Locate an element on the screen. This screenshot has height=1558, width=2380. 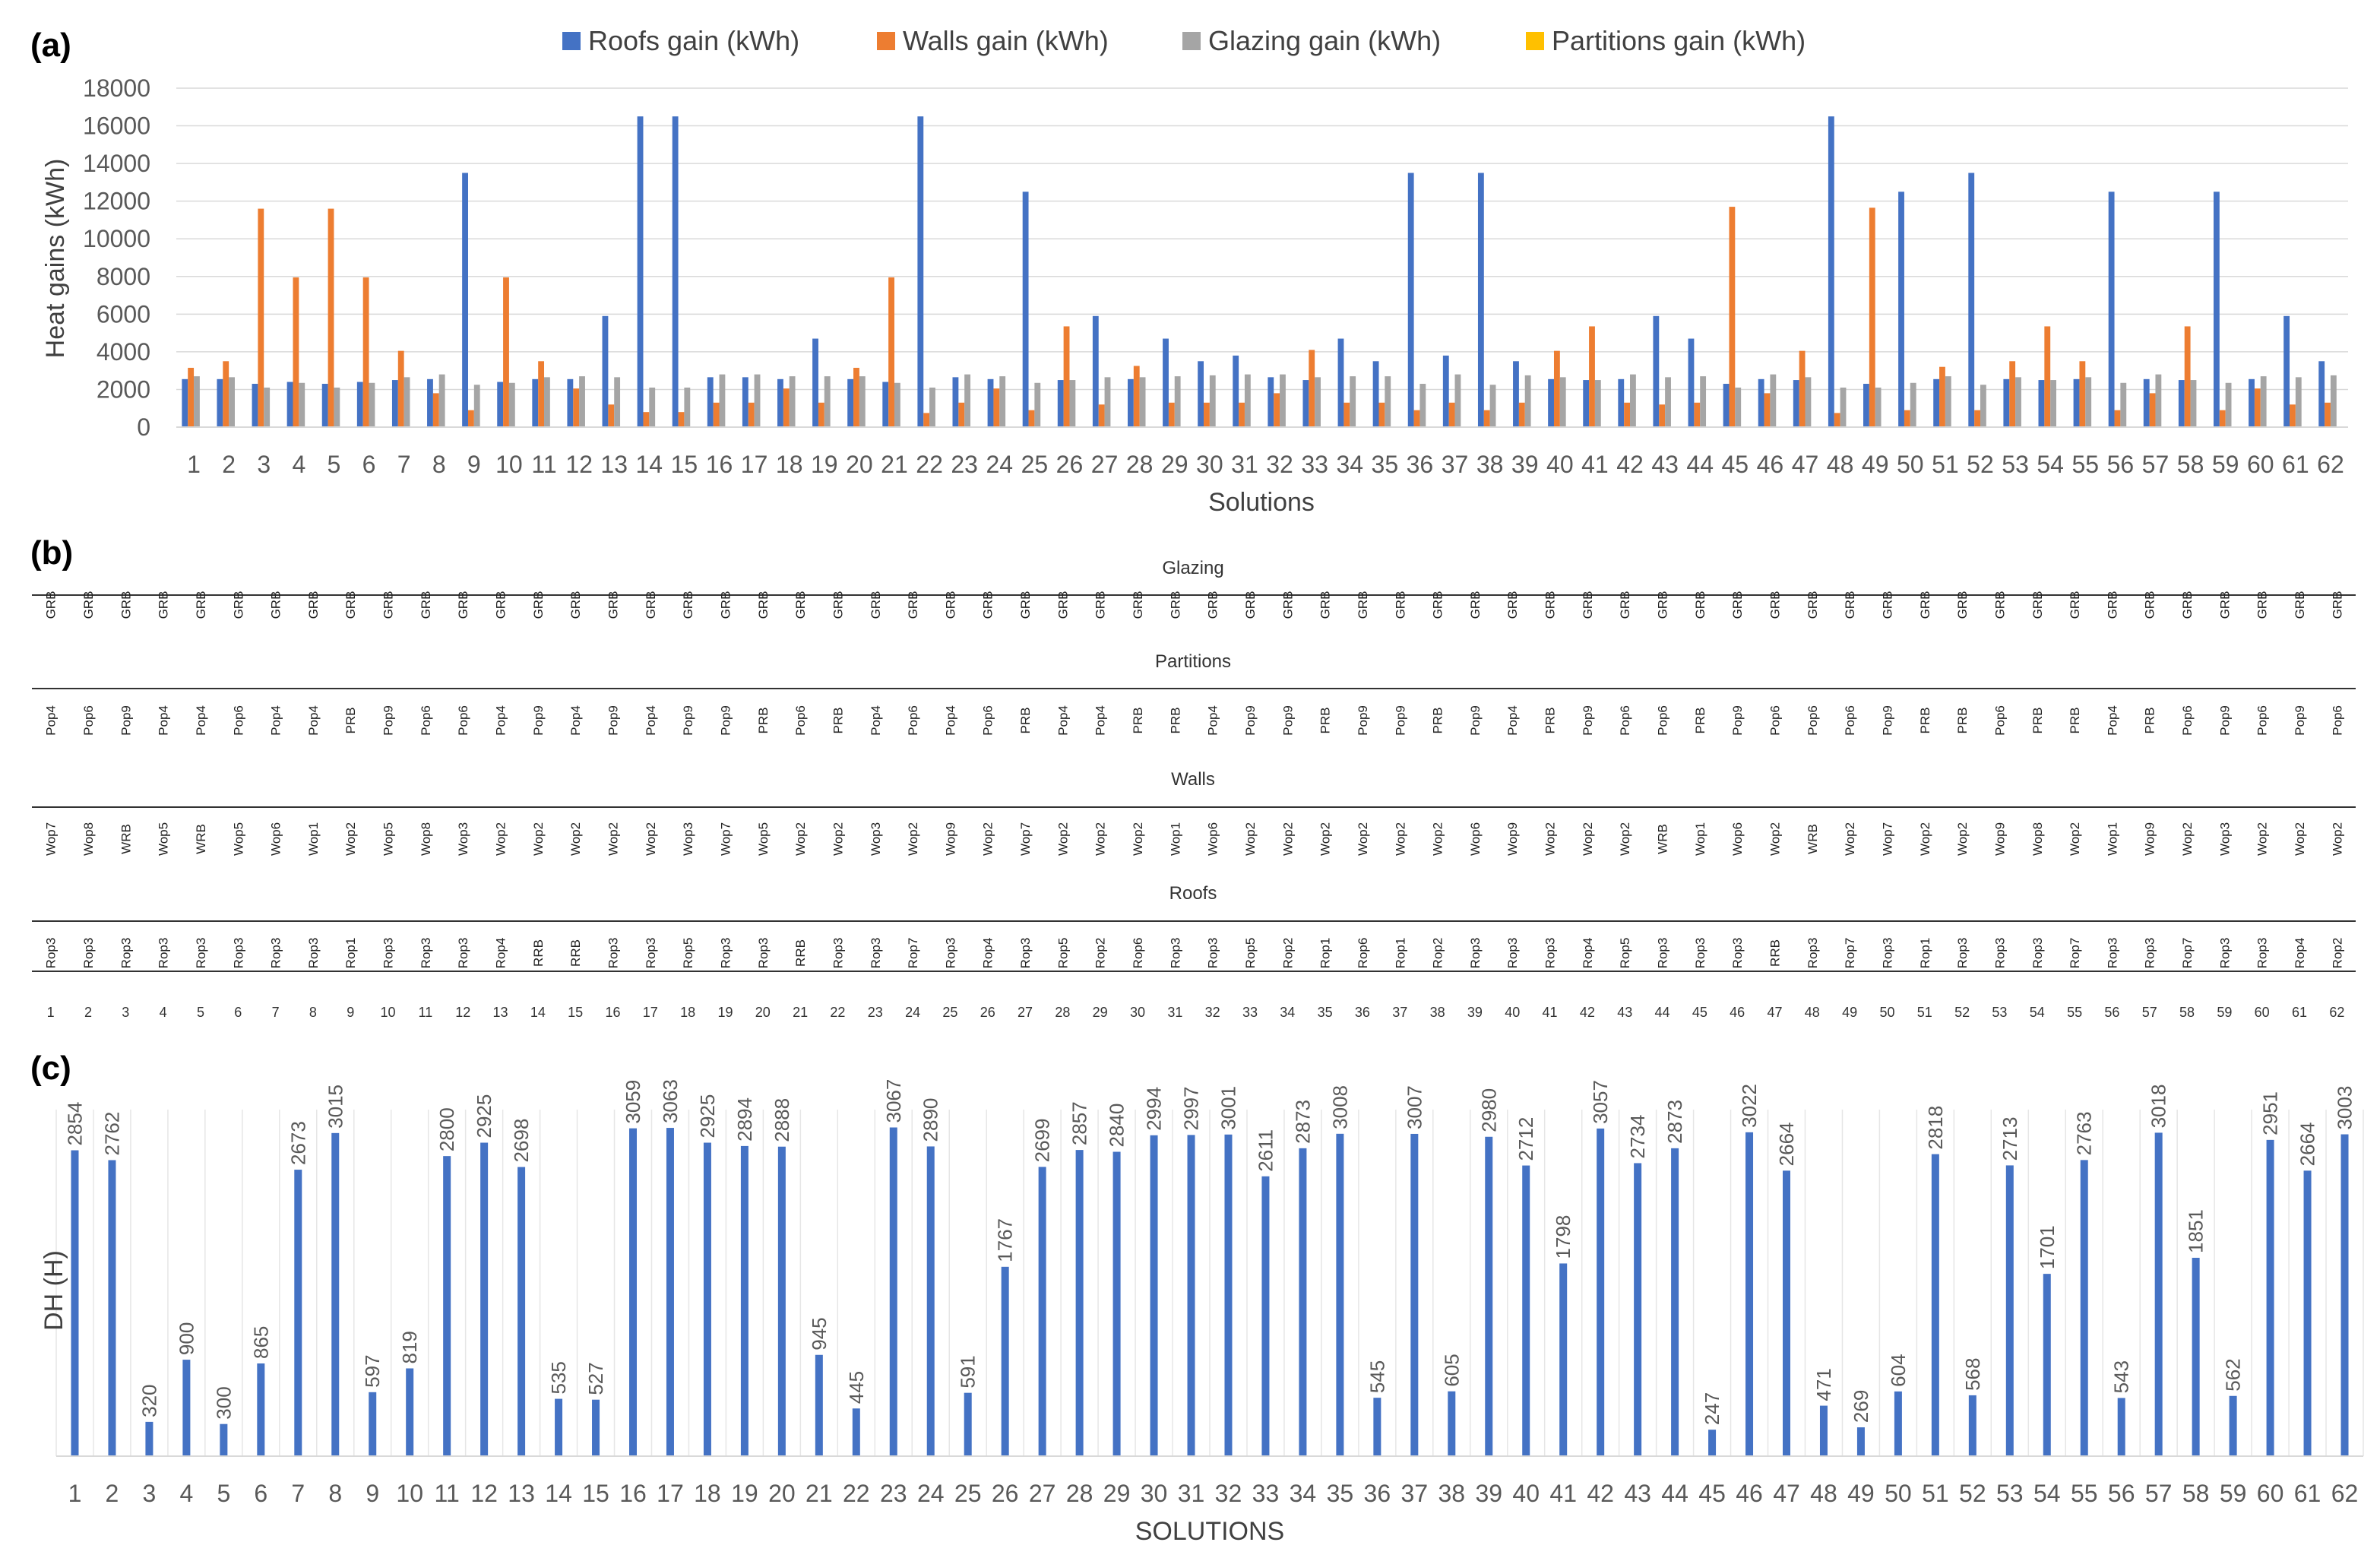
x-tick-label: 12 is located at coordinates (484, 1494).